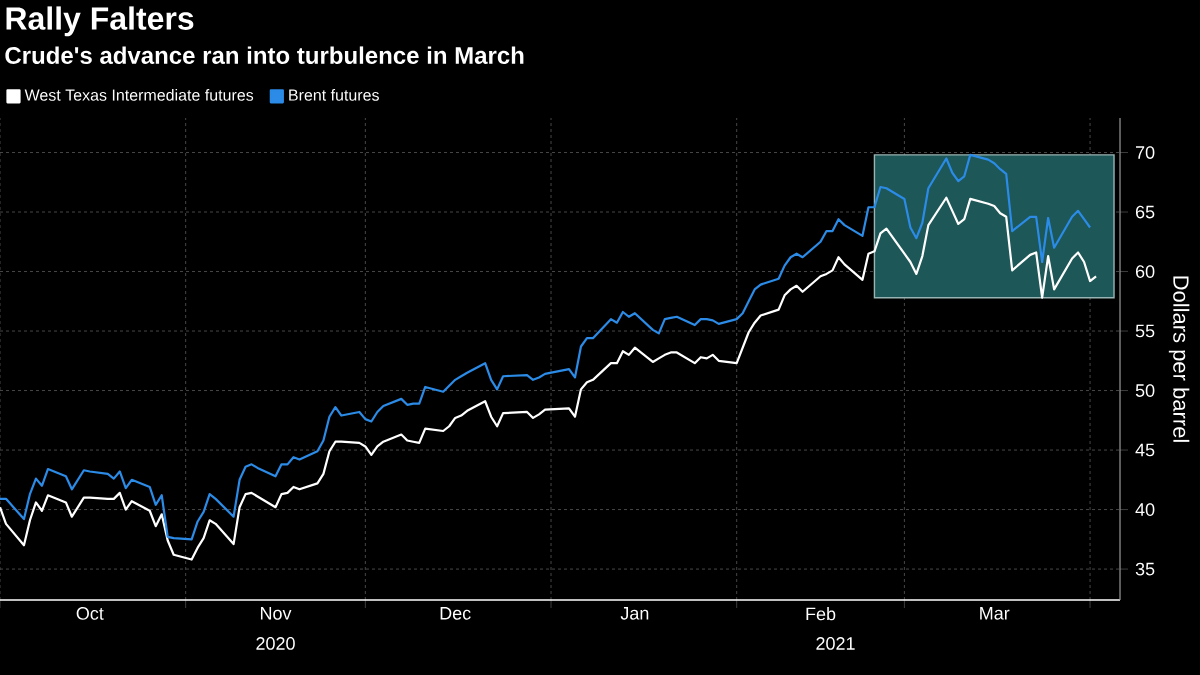 Image resolution: width=1200 pixels, height=675 pixels. Describe the element at coordinates (1145, 212) in the screenshot. I see `y-tick-label: 65` at that location.